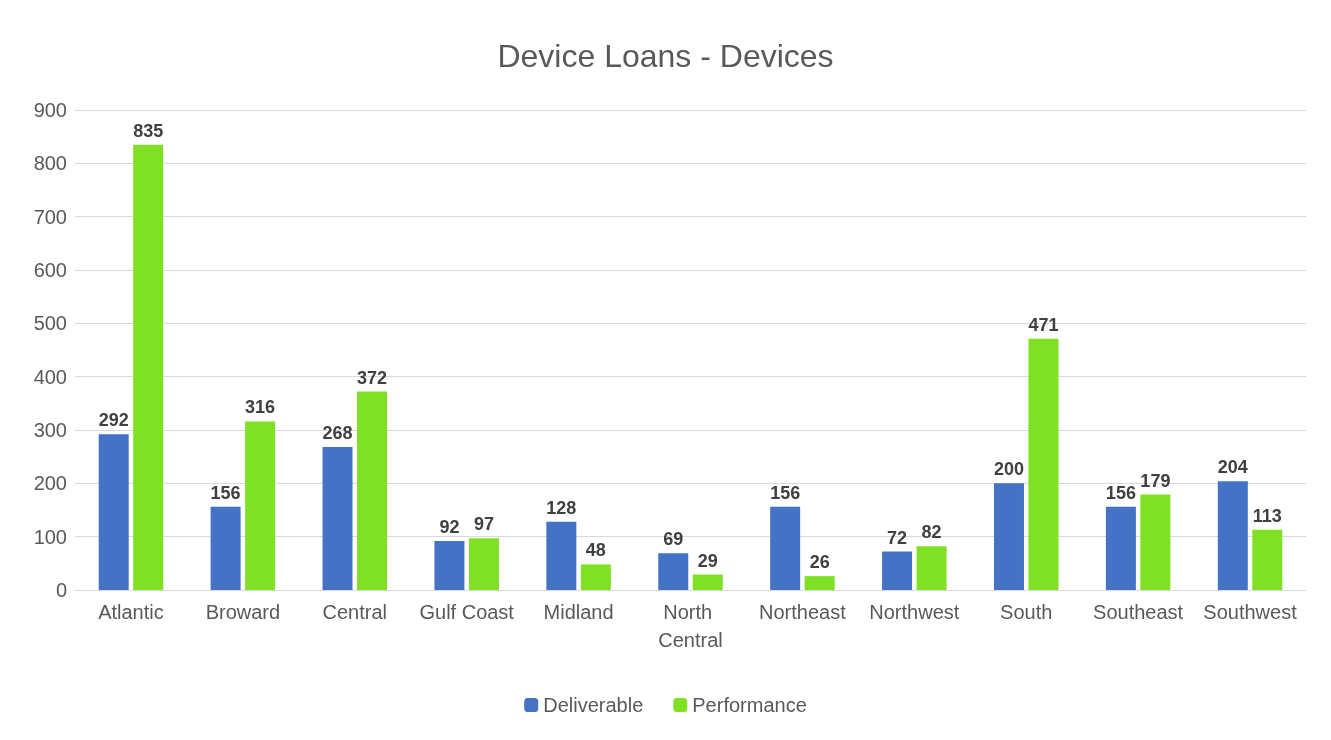 The height and width of the screenshot is (740, 1331). Describe the element at coordinates (690, 626) in the screenshot. I see `x-tick-label: North Central` at that location.